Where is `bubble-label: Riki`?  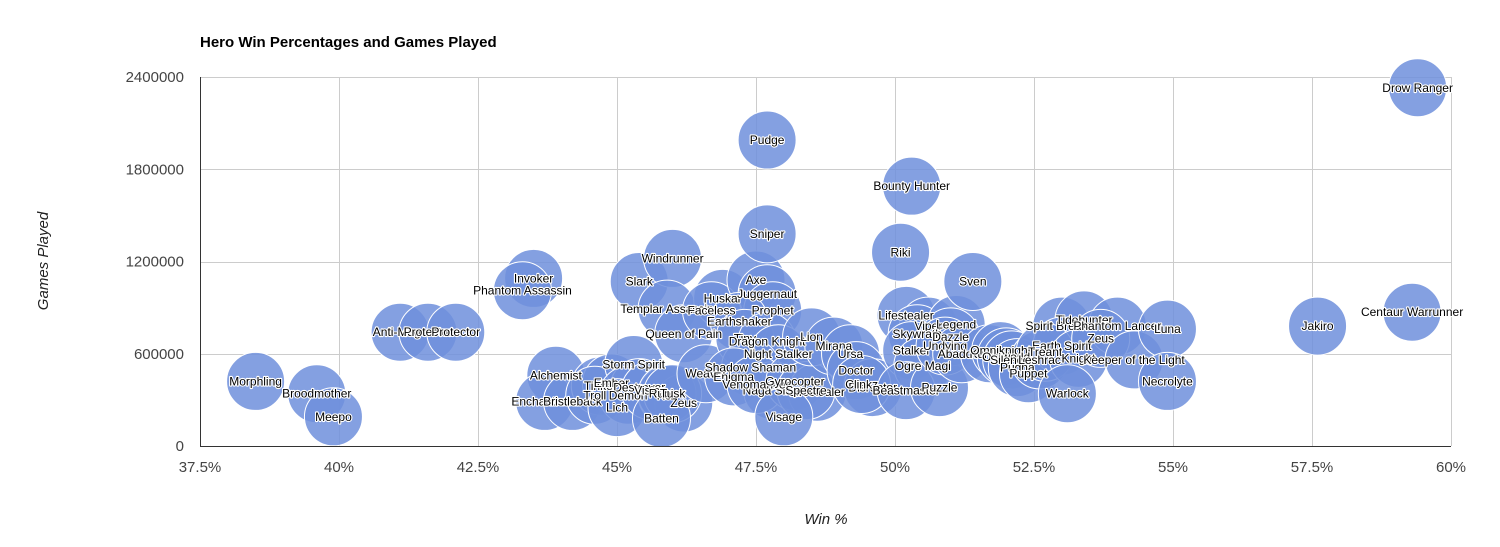 bubble-label: Riki is located at coordinates (901, 252).